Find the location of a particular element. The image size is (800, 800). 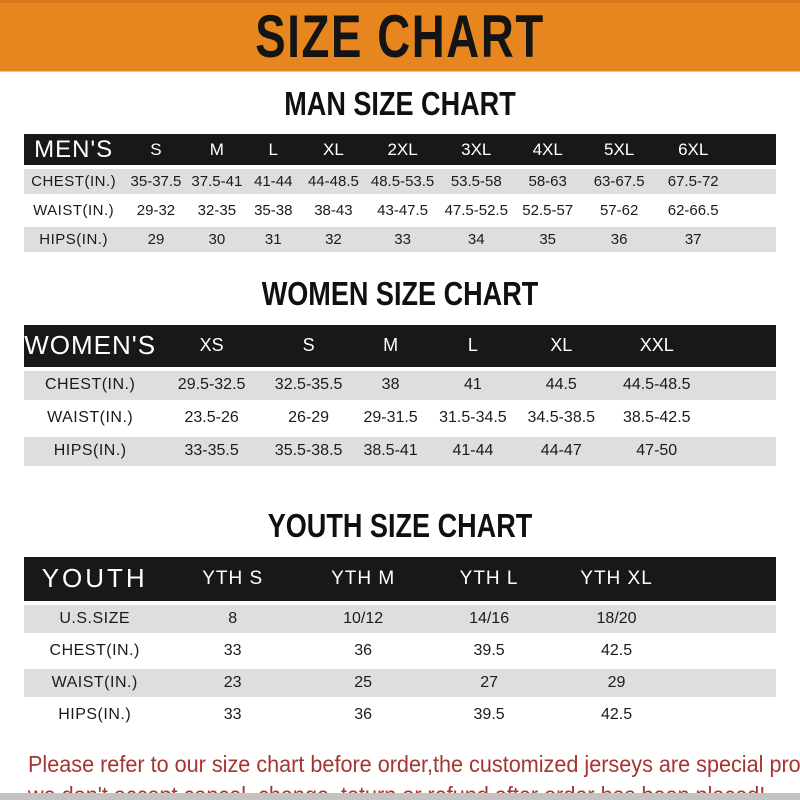

size-column-header: XXL is located at coordinates (656, 345).